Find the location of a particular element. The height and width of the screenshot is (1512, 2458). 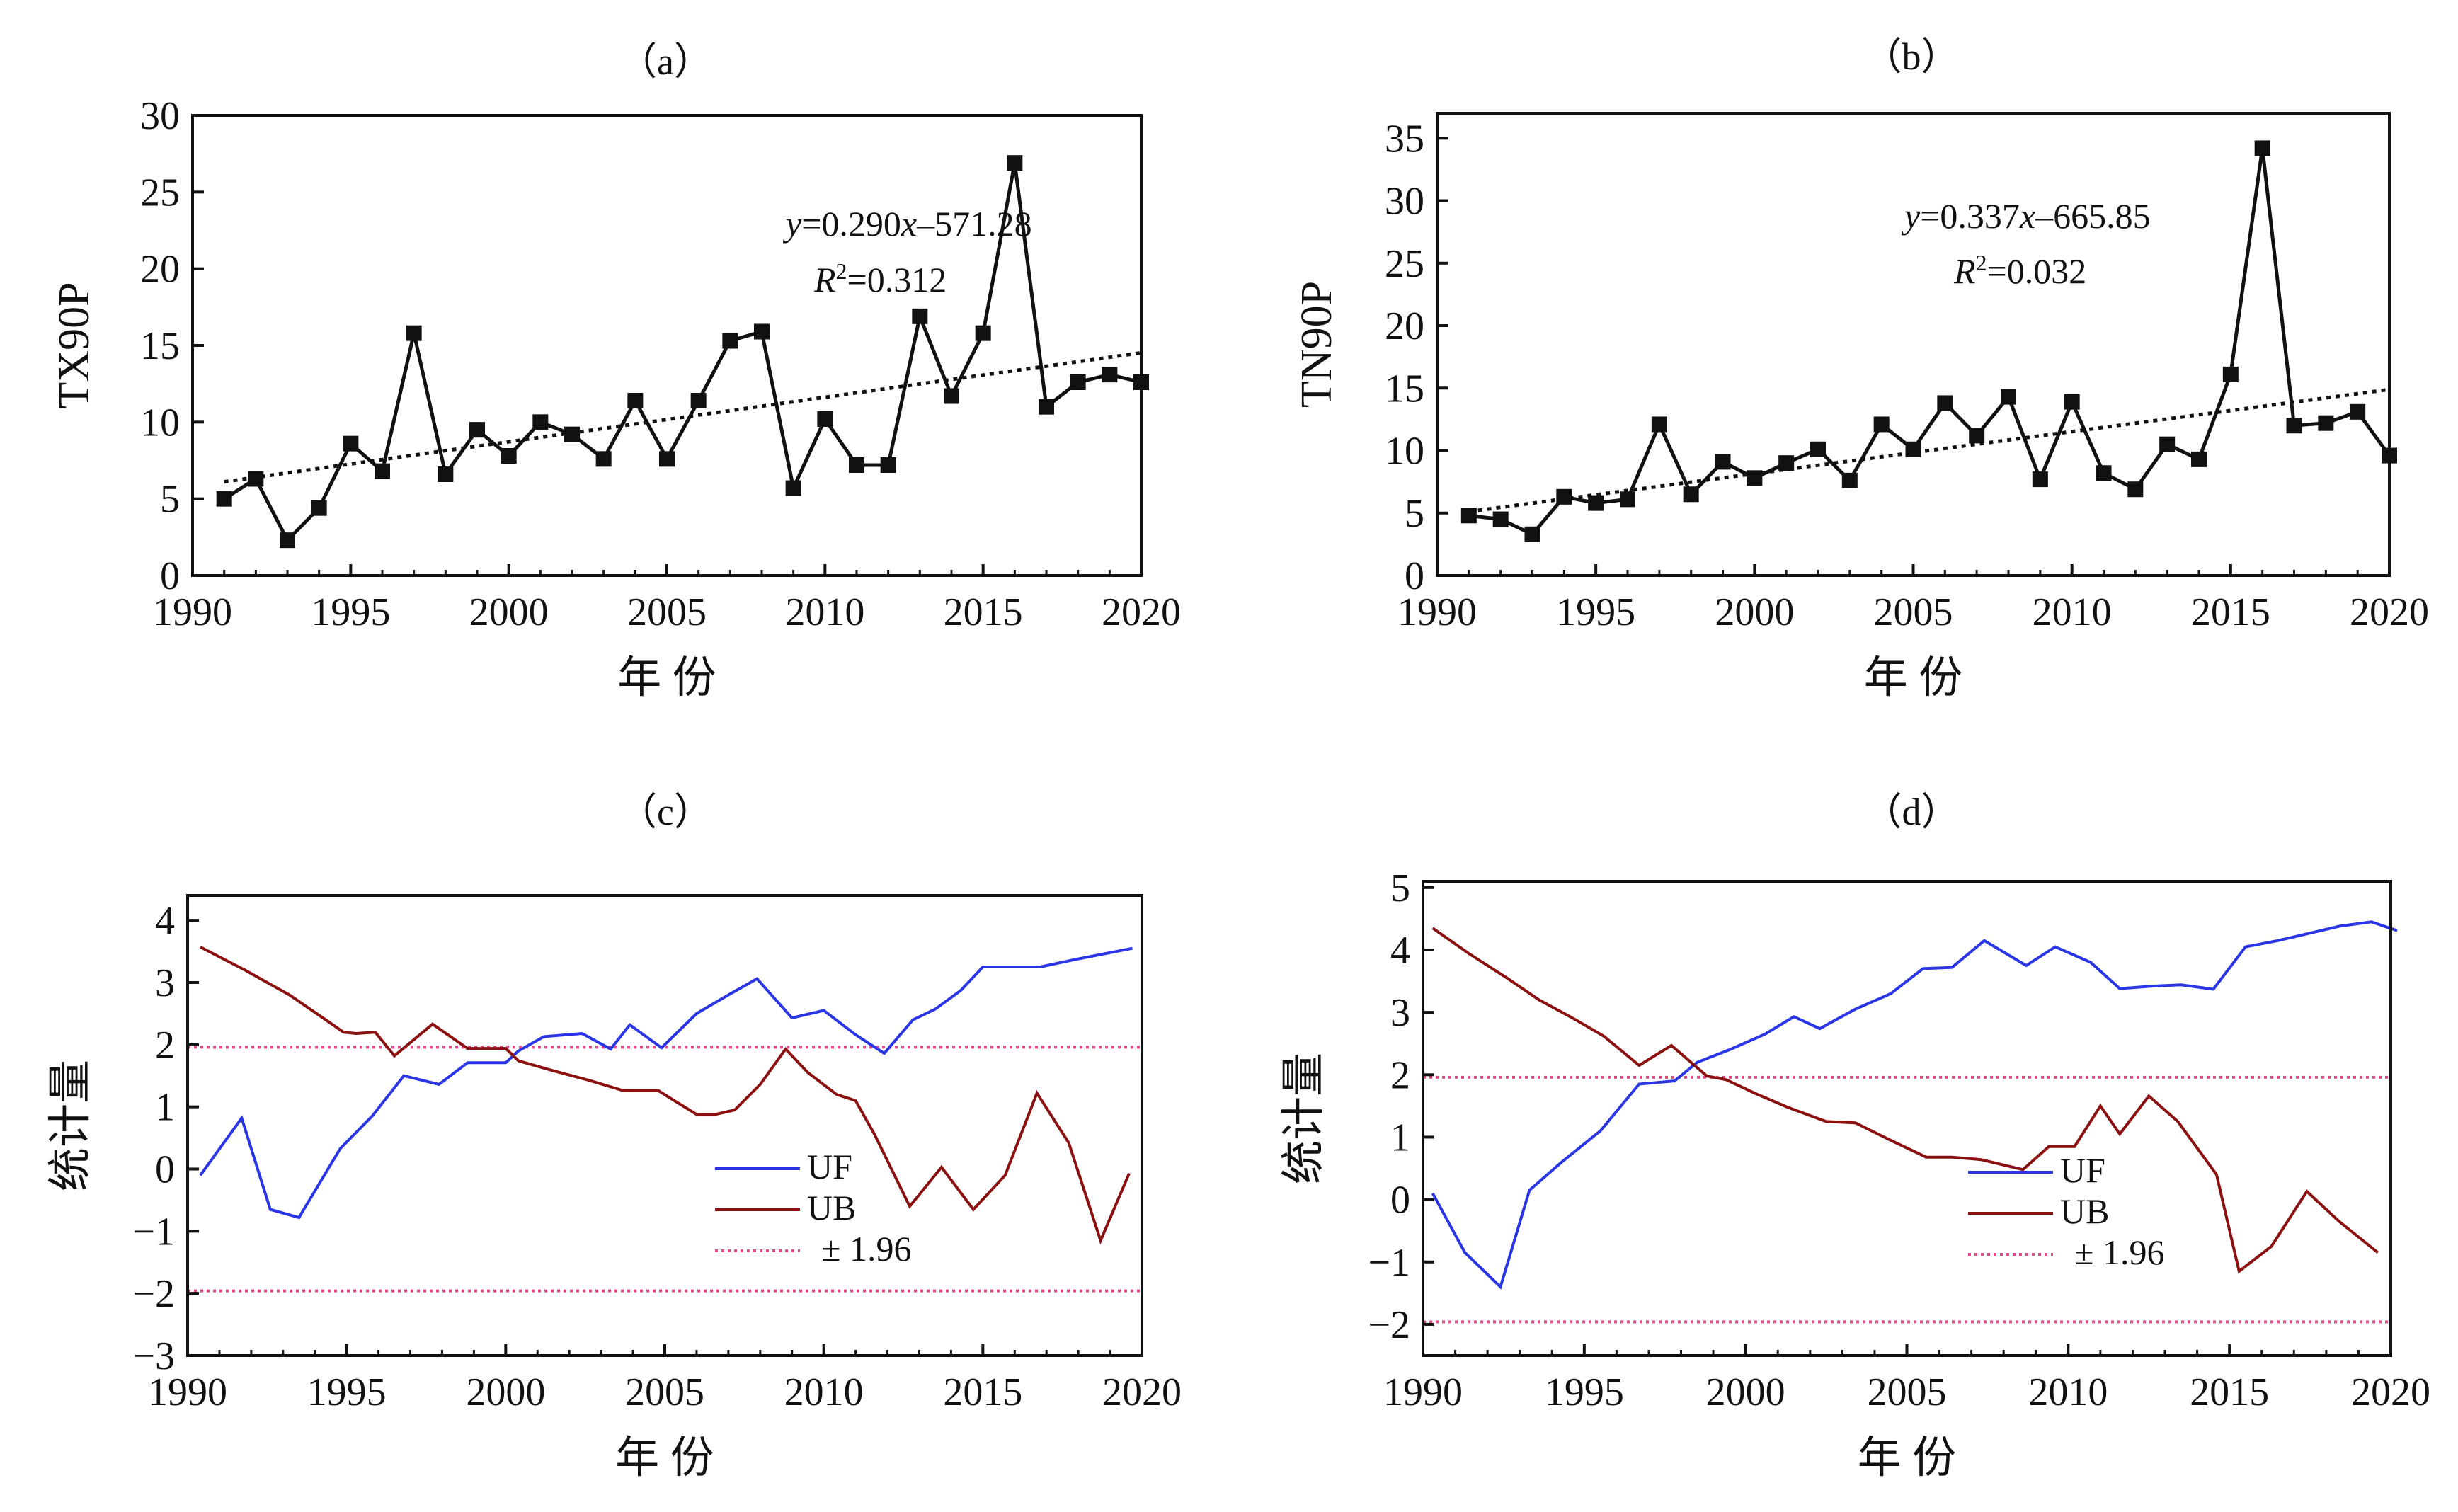

legend-label: UB is located at coordinates (2084, 1211).